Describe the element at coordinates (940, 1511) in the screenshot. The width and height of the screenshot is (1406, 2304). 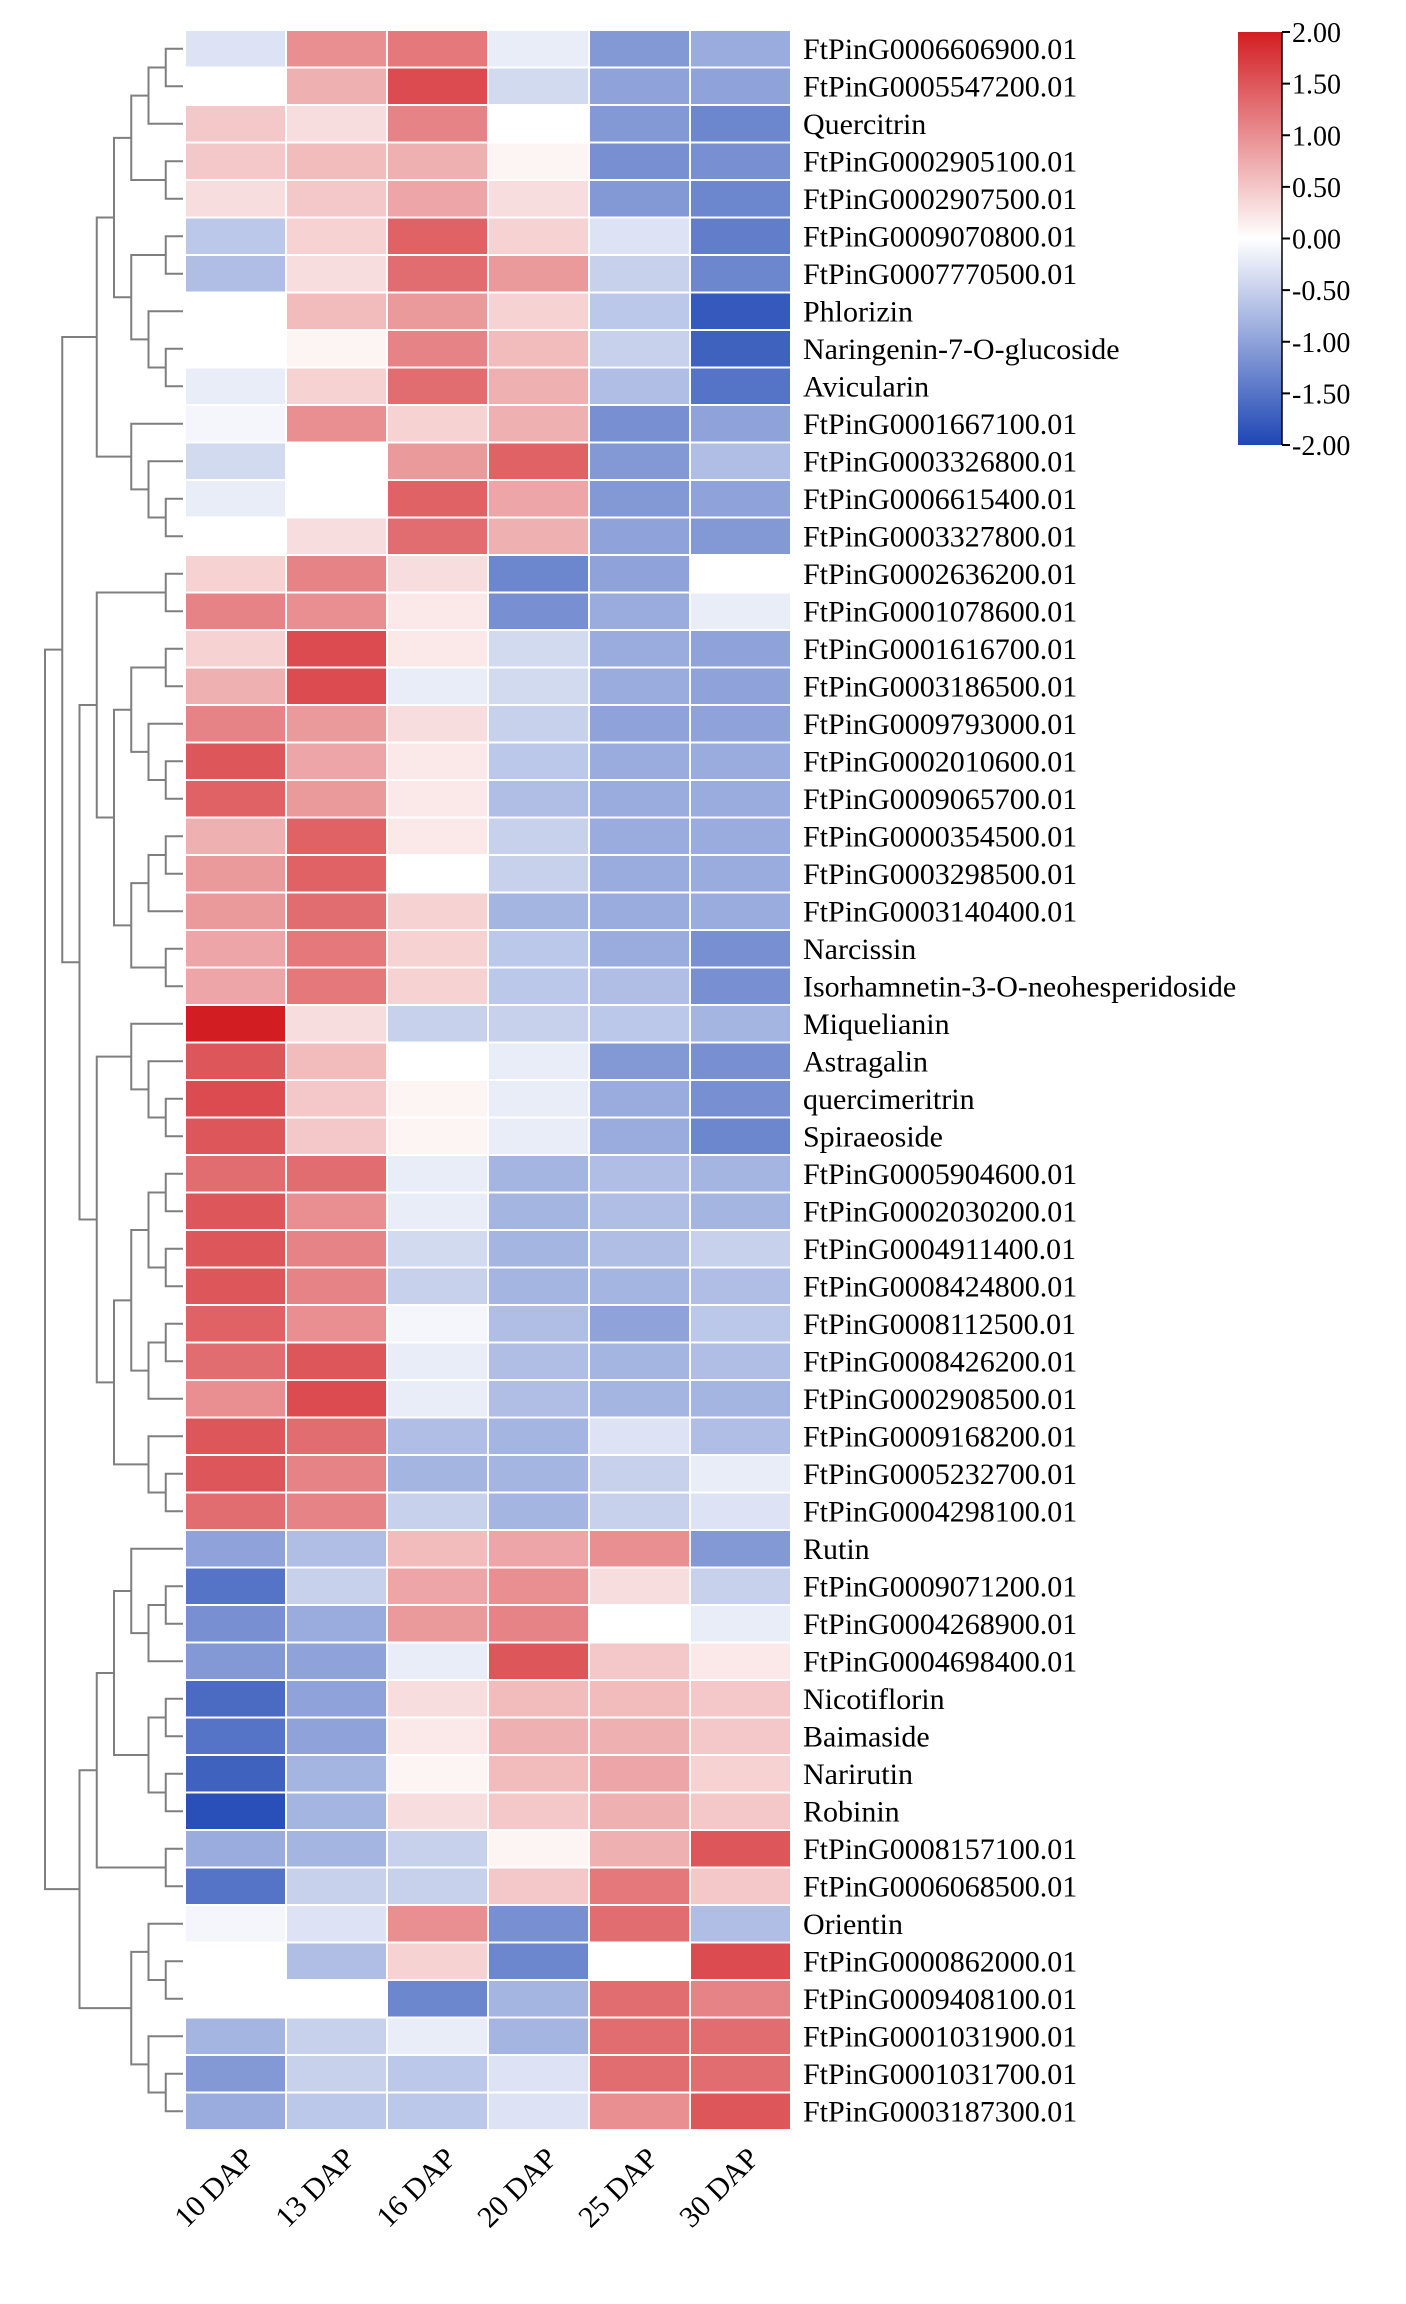
I see `row-label: FtPinG0004298100.01` at that location.